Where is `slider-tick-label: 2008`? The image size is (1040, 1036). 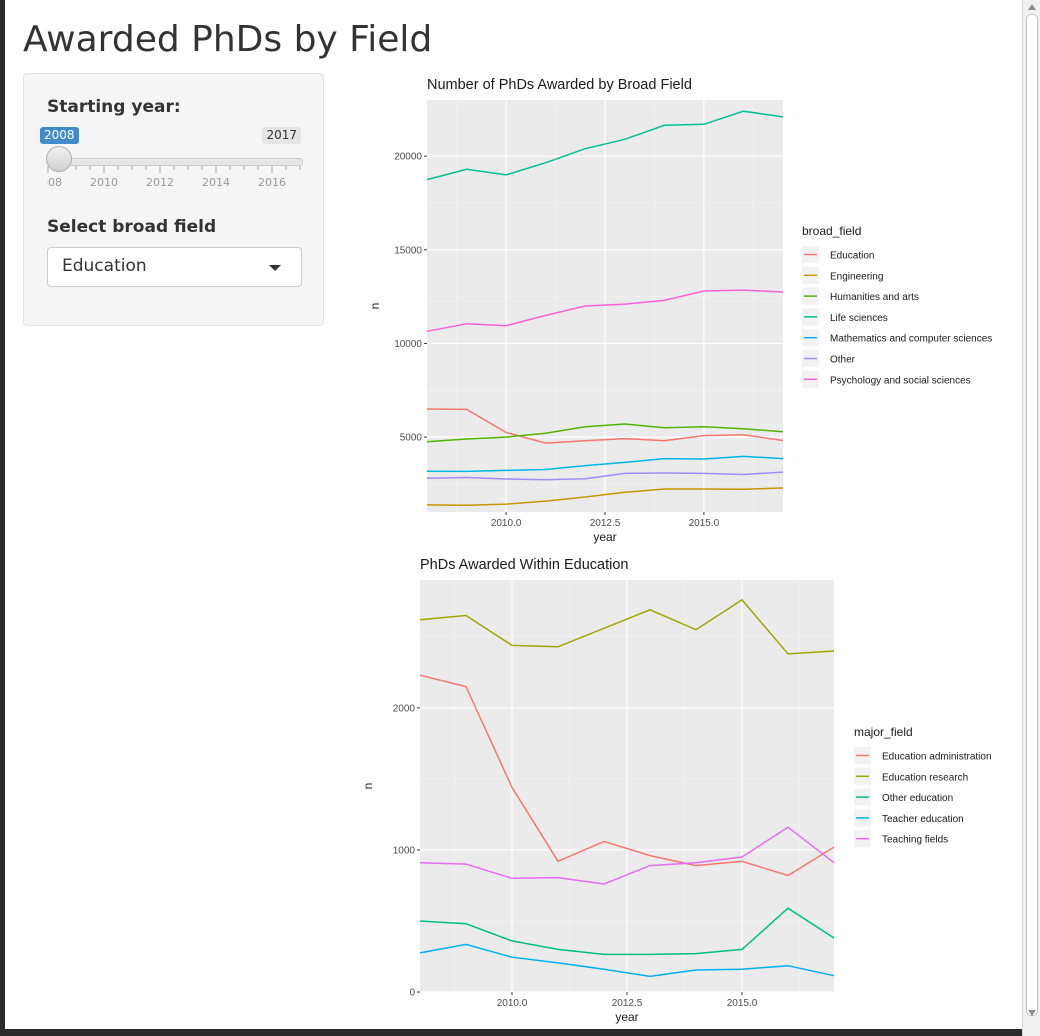 slider-tick-label: 2008 is located at coordinates (54, 182).